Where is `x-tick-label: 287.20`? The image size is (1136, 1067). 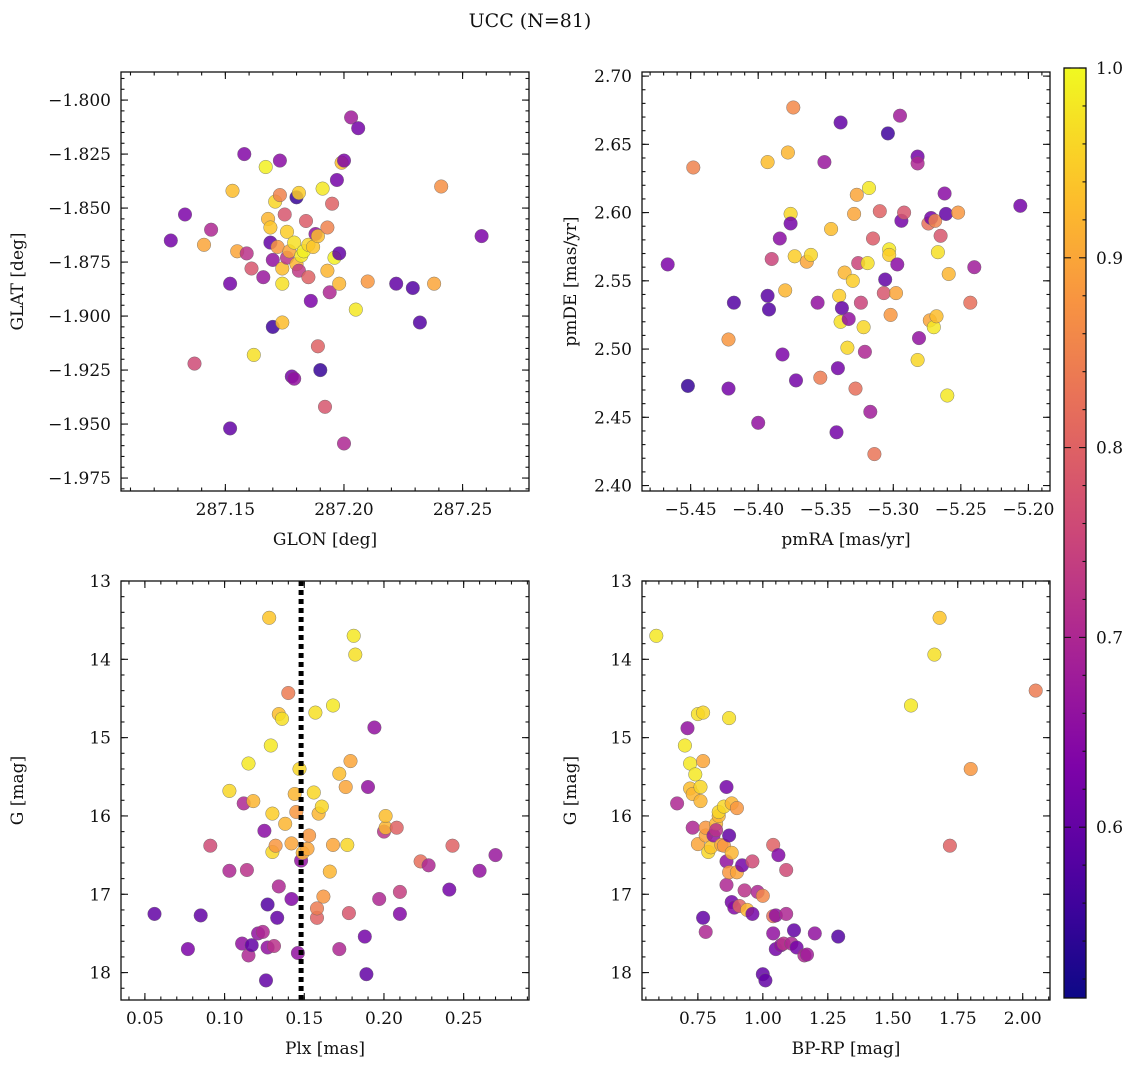 x-tick-label: 287.20 is located at coordinates (343, 510).